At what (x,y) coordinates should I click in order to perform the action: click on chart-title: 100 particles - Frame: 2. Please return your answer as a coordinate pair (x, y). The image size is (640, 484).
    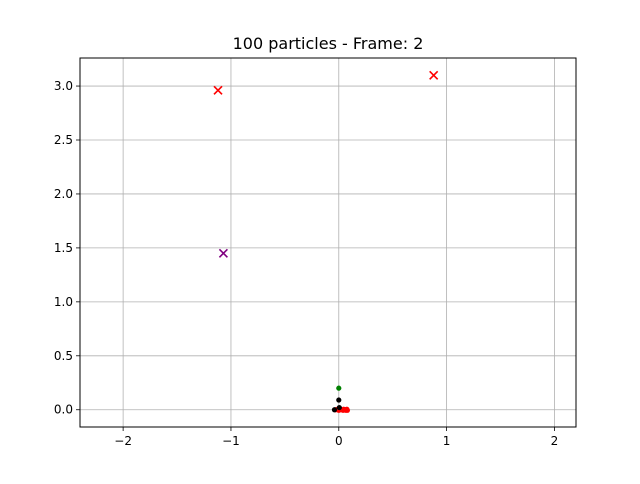
    Looking at the image, I should click on (328, 43).